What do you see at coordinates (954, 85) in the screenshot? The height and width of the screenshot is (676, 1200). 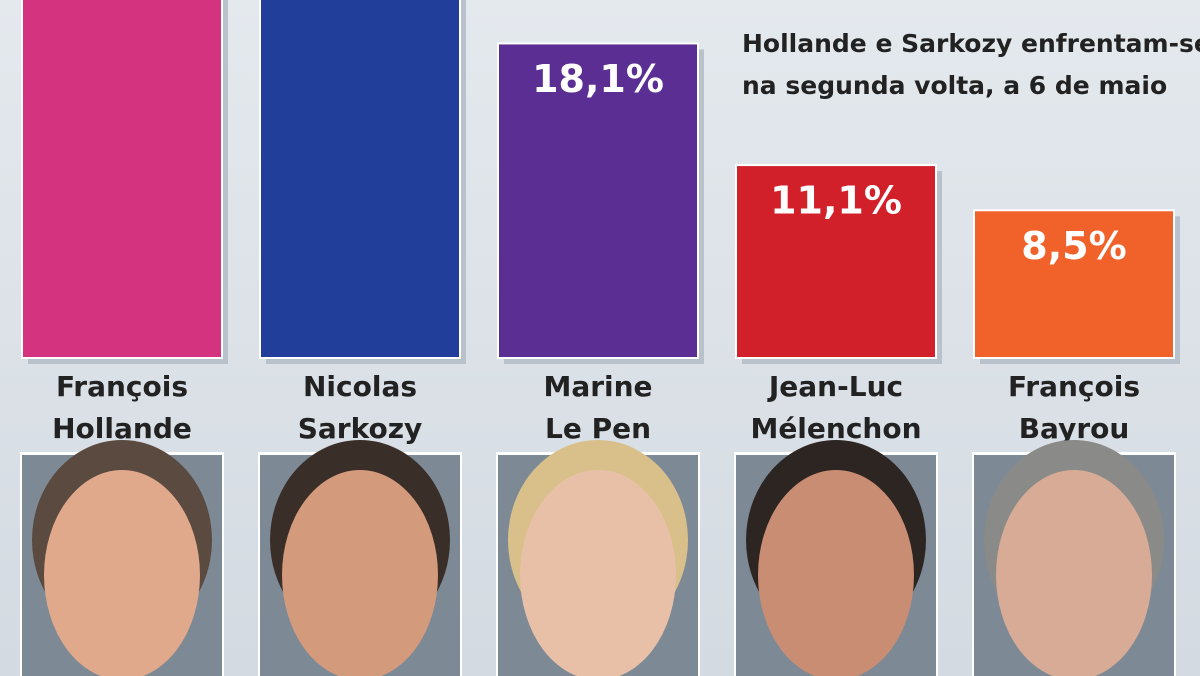 I see `annotation: na segunda volta, a 6 de maio` at bounding box center [954, 85].